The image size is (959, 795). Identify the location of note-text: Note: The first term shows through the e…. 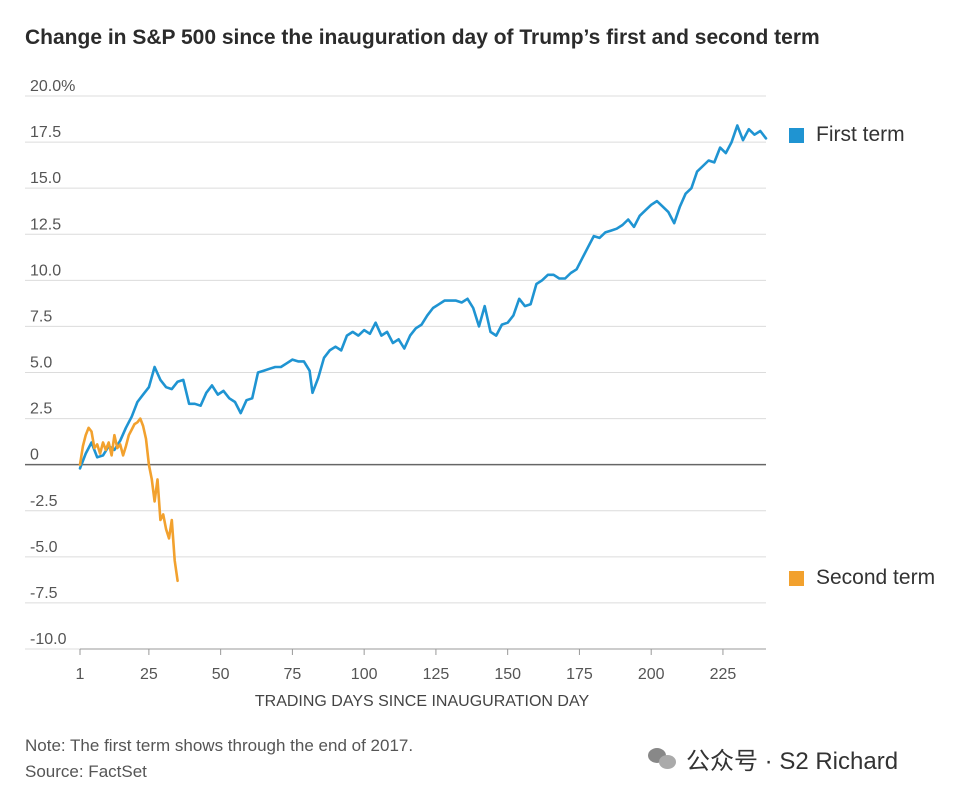
(219, 745).